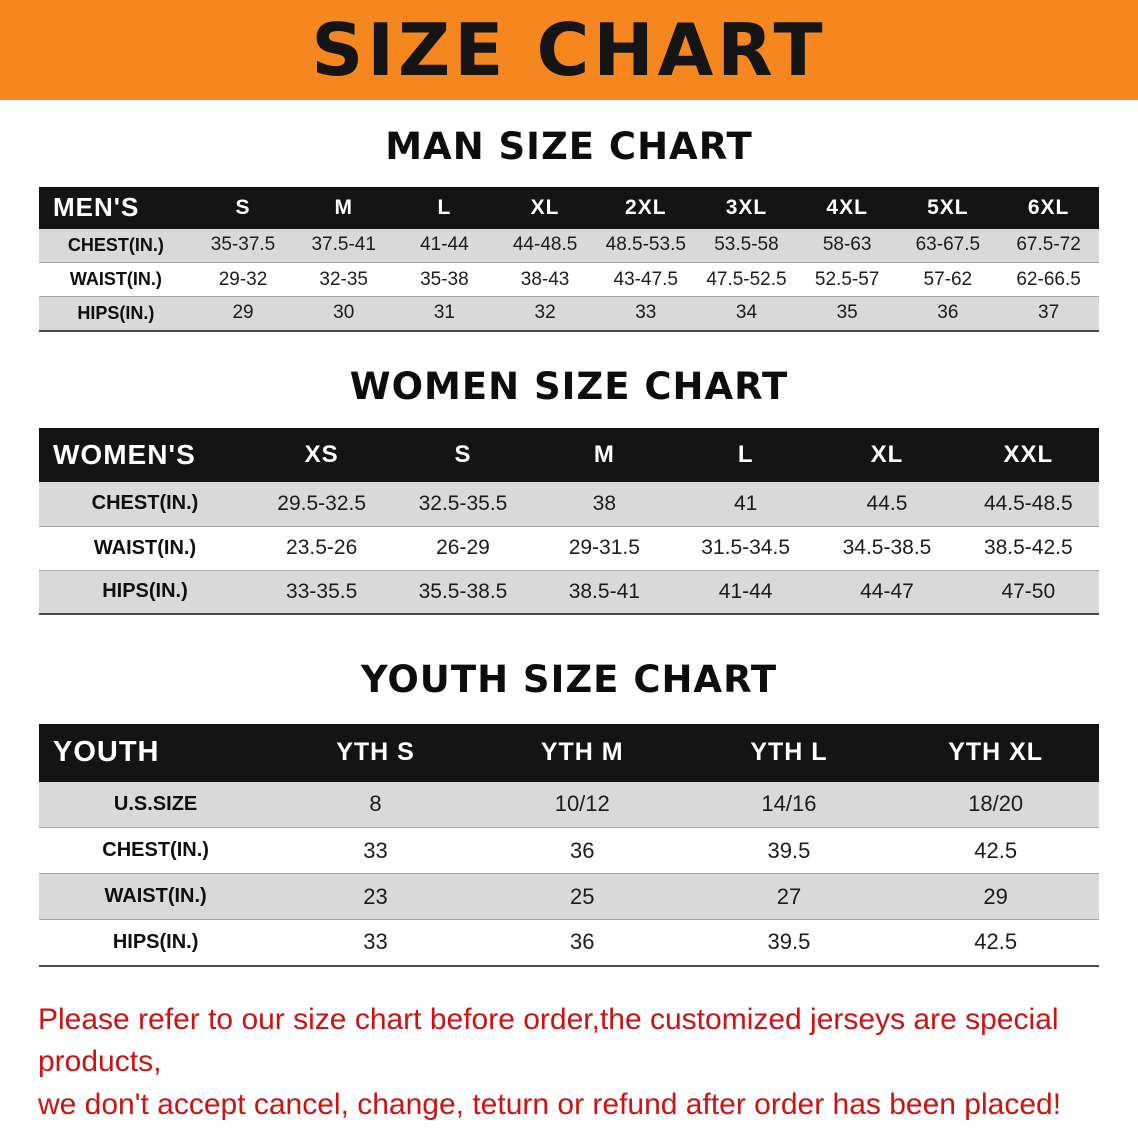 This screenshot has height=1132, width=1138. What do you see at coordinates (243, 280) in the screenshot?
I see `size-value-cell: 29-32` at bounding box center [243, 280].